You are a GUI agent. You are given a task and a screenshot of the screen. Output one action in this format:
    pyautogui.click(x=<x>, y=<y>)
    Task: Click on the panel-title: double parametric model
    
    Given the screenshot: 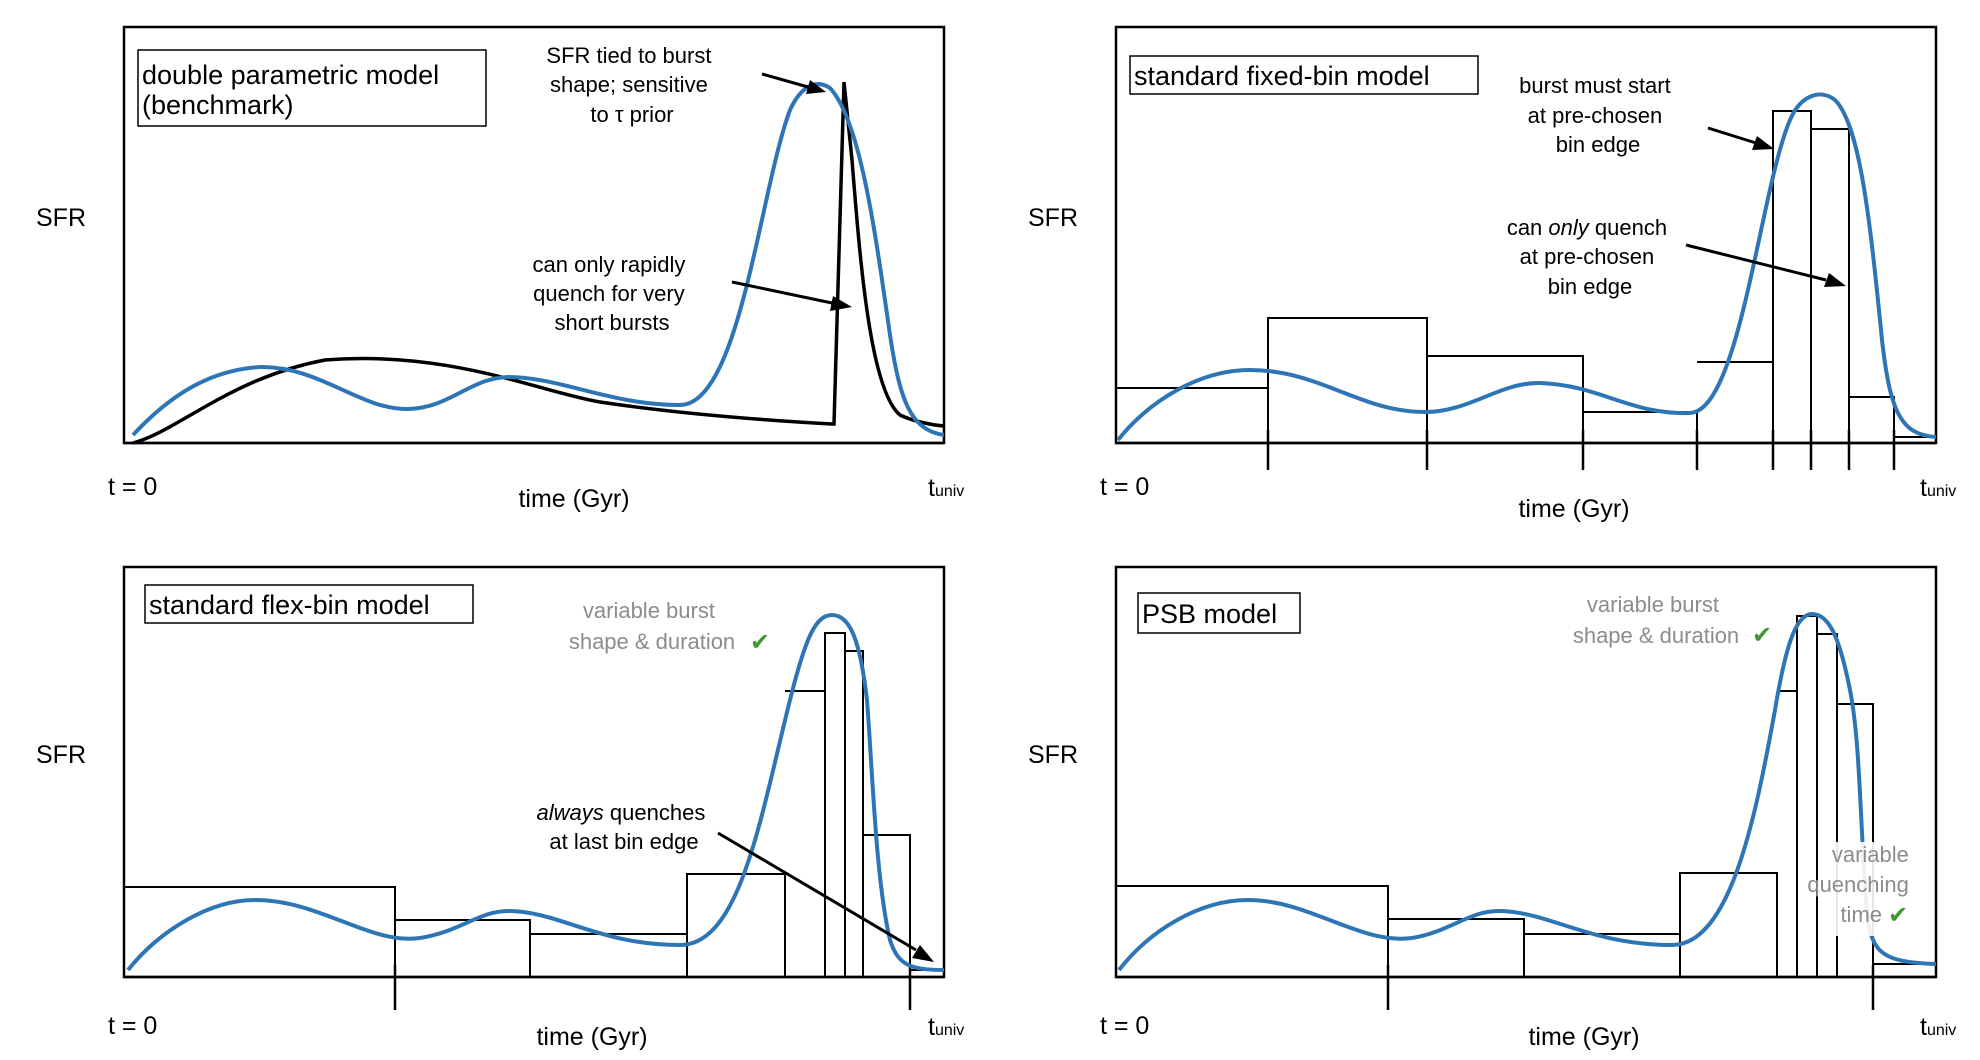 What is the action you would take?
    pyautogui.click(x=290, y=75)
    